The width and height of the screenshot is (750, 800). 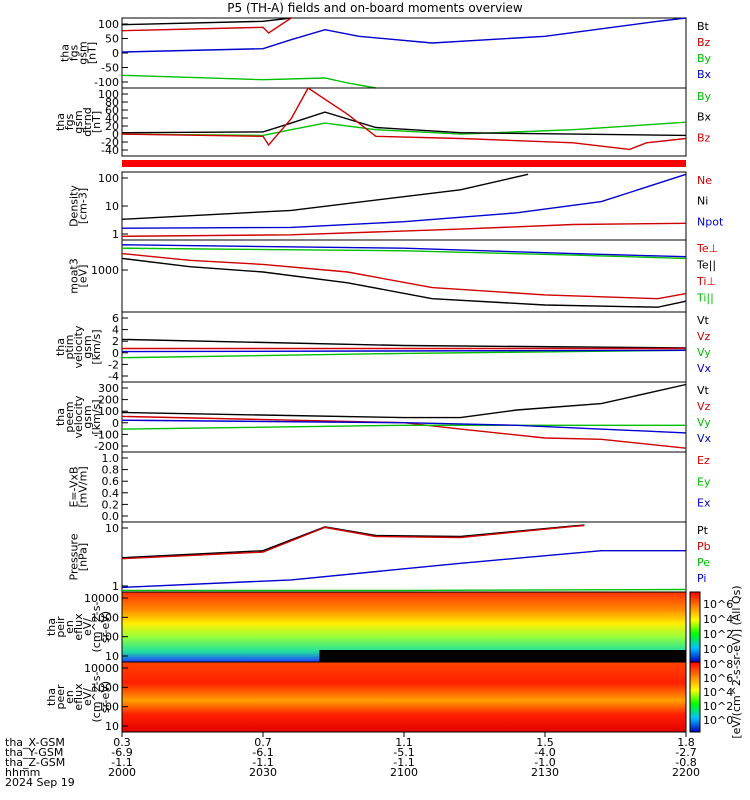 What do you see at coordinates (704, 180) in the screenshot?
I see `legend-entry: Ne` at bounding box center [704, 180].